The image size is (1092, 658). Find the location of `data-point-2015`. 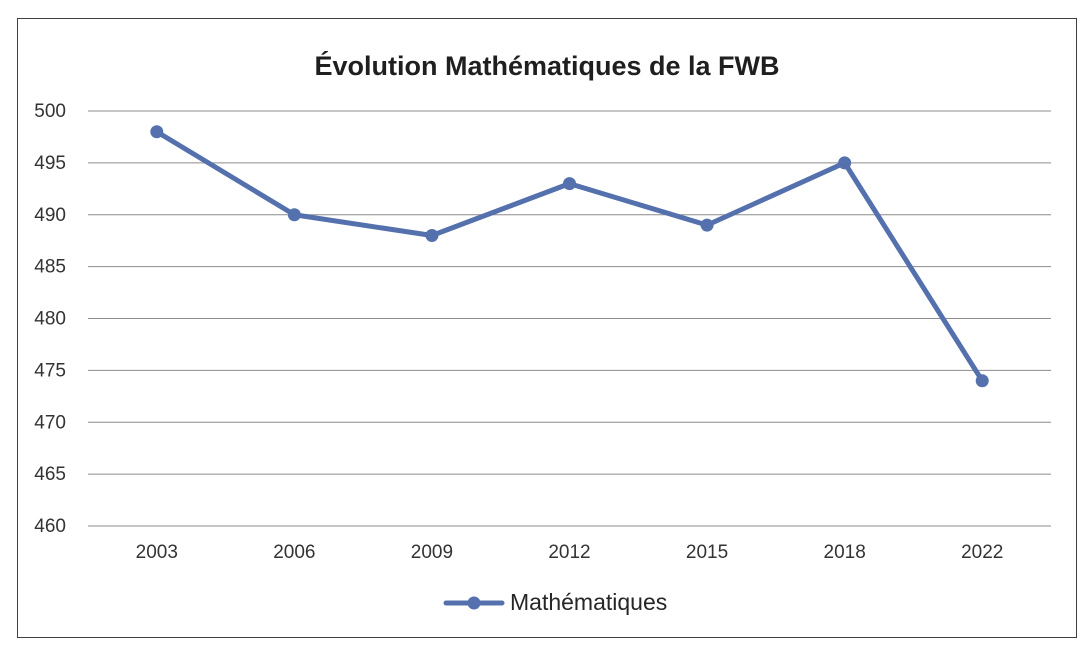

data-point-2015 is located at coordinates (707, 225).